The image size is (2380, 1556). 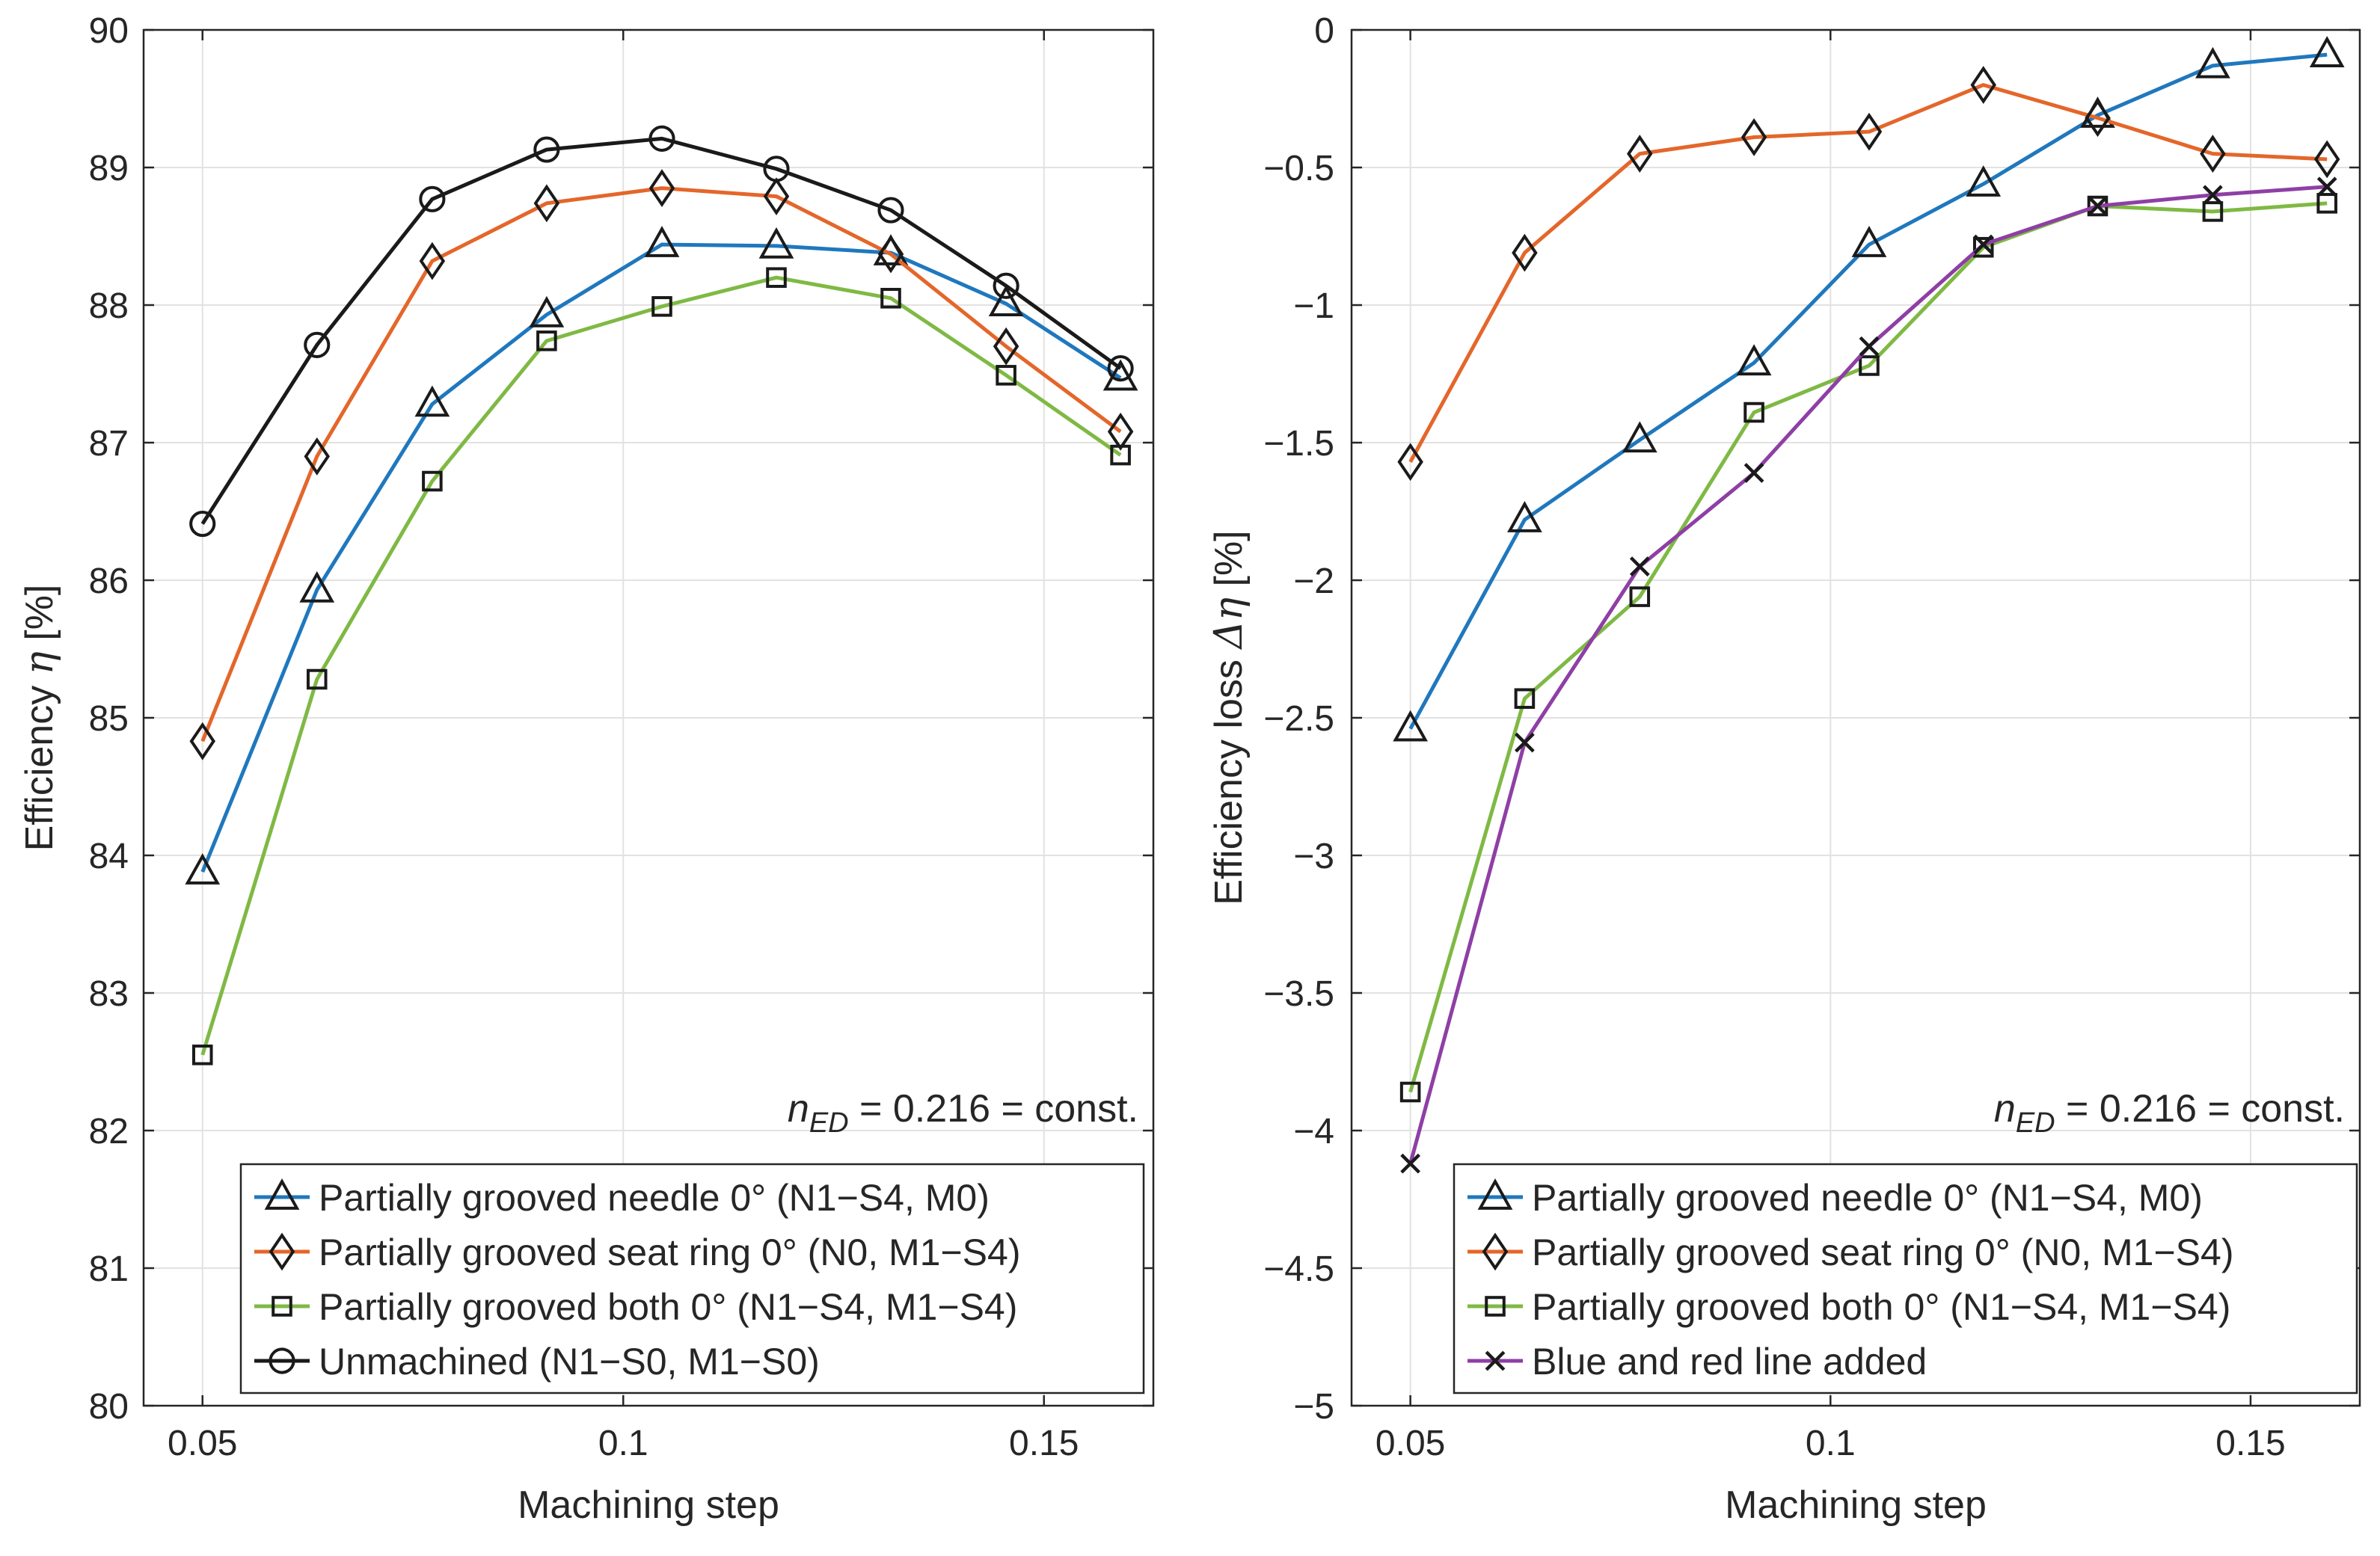 I want to click on y-tick-label: 81, so click(x=109, y=1269).